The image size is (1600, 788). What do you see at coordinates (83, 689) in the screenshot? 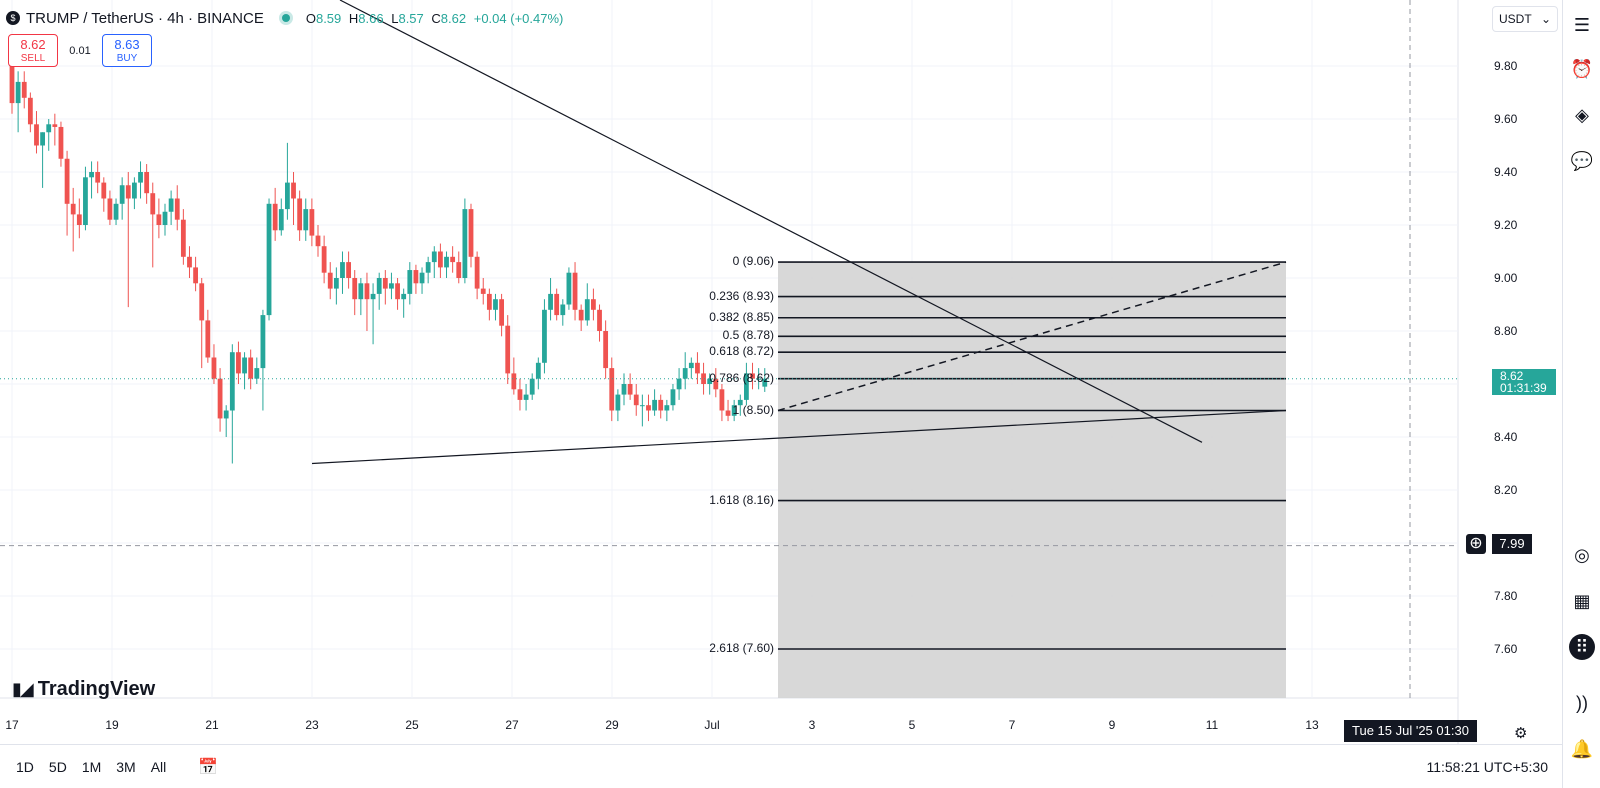
I see `tradingview-watermark: ▮◢ TradingView` at bounding box center [83, 689].